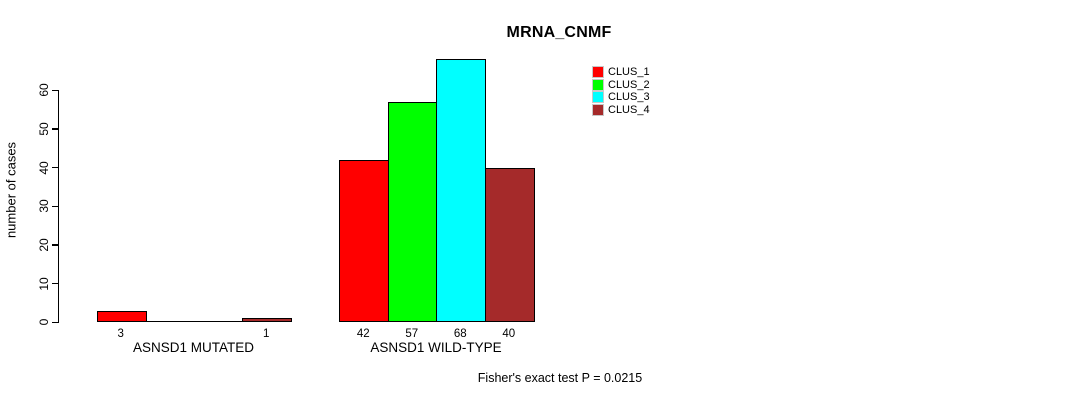  Describe the element at coordinates (120, 333) in the screenshot. I see `bar-value-label: 3` at that location.